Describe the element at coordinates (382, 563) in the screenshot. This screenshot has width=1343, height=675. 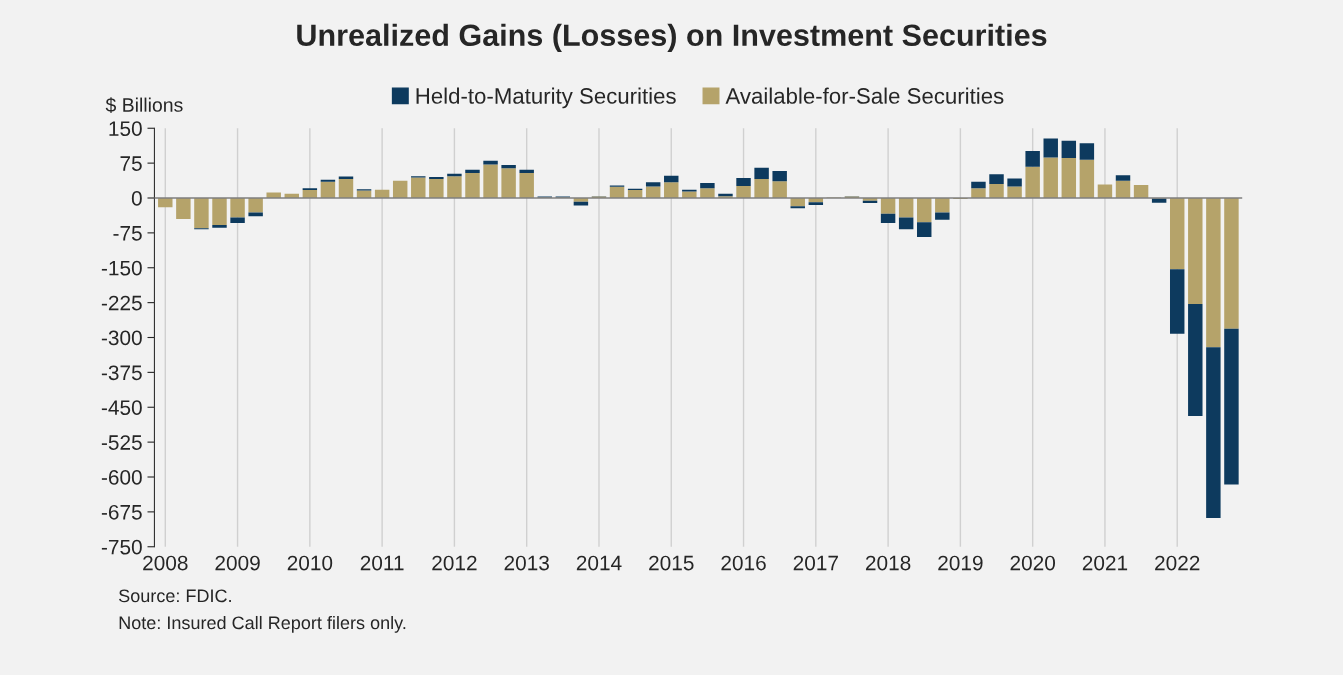
I see `x-tick-label: 2011` at that location.